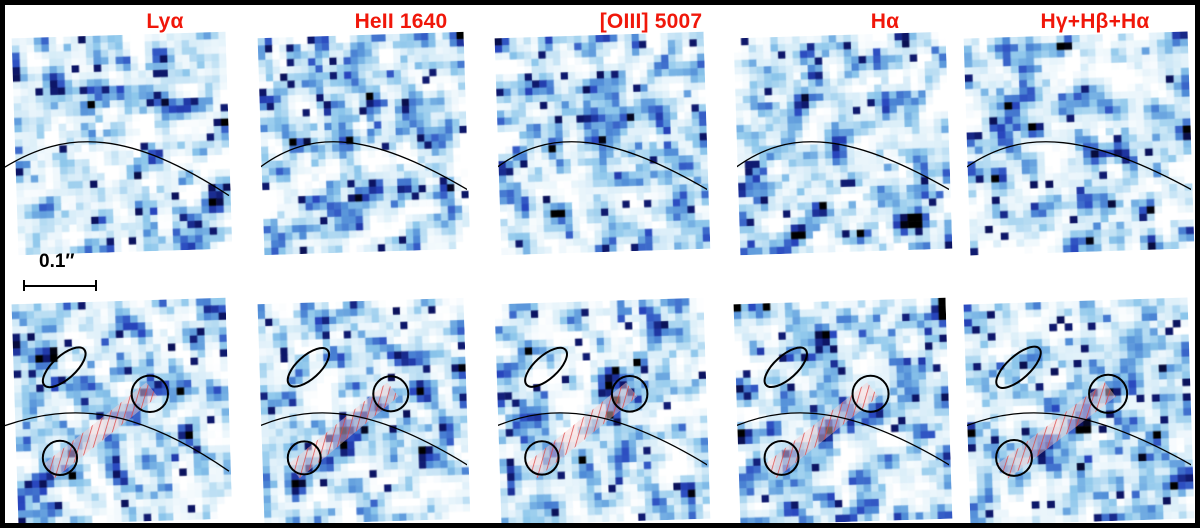  I want to click on panel-label-heii: HeII 1640, so click(401, 21).